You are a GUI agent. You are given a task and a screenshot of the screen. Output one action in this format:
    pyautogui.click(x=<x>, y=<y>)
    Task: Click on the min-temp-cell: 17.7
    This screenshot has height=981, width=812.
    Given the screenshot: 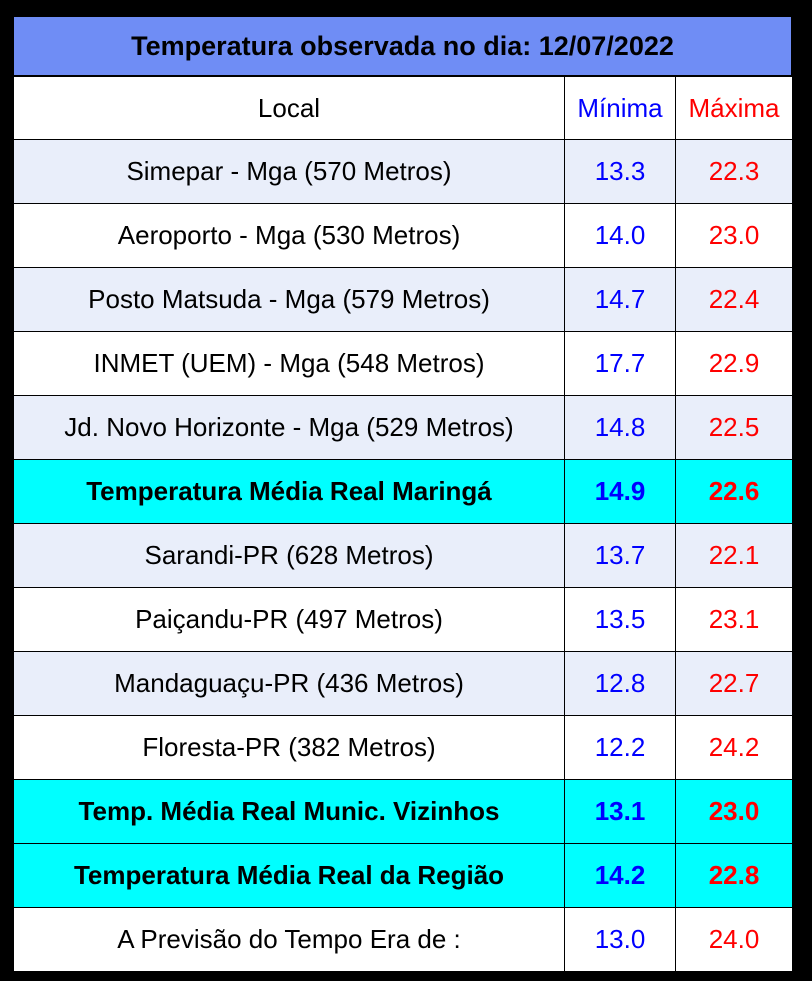 What is the action you would take?
    pyautogui.click(x=620, y=363)
    